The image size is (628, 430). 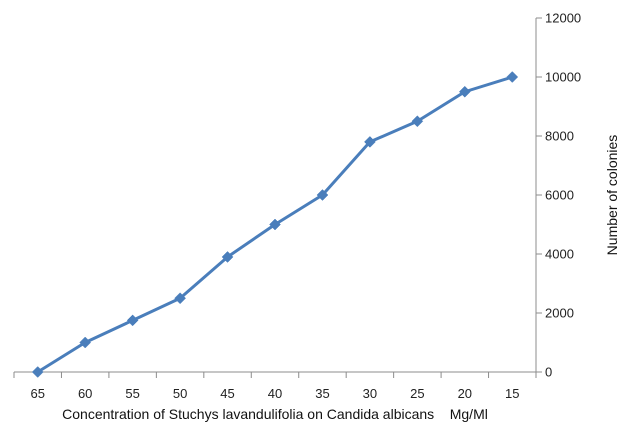 I want to click on y-tick-label: 8000, so click(x=559, y=136).